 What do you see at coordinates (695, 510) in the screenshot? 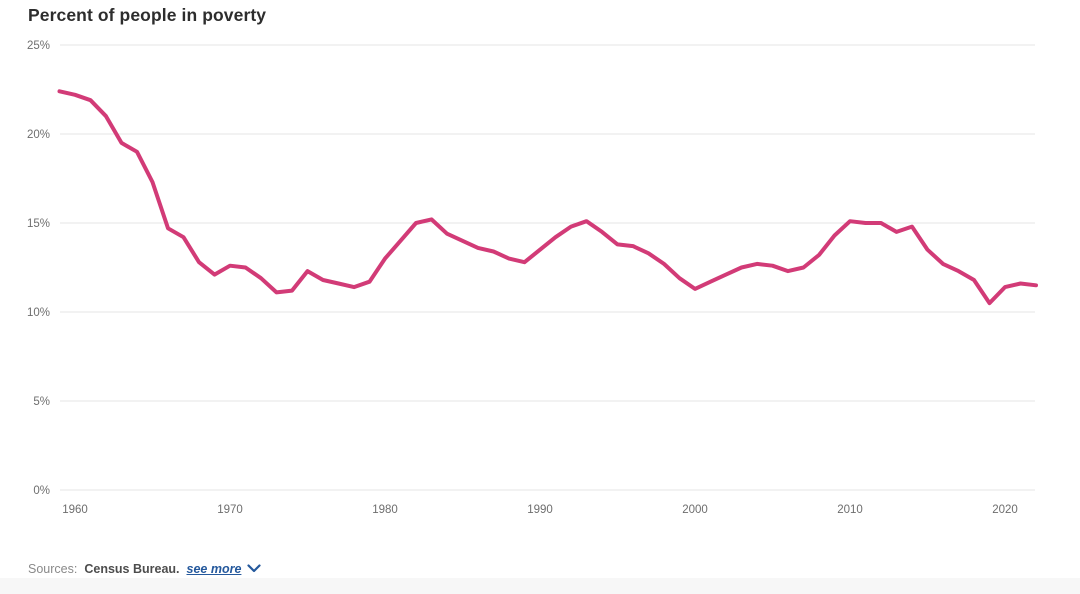
I see `x-tick-label: 2000` at bounding box center [695, 510].